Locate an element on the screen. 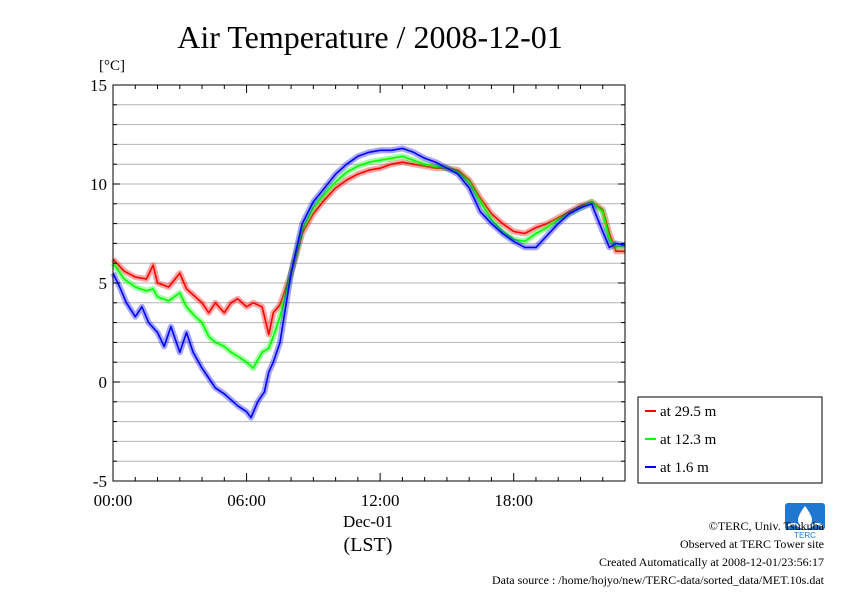 Image resolution: width=842 pixels, height=595 pixels. x-axis-date-label: Dec-01 is located at coordinates (368, 521).